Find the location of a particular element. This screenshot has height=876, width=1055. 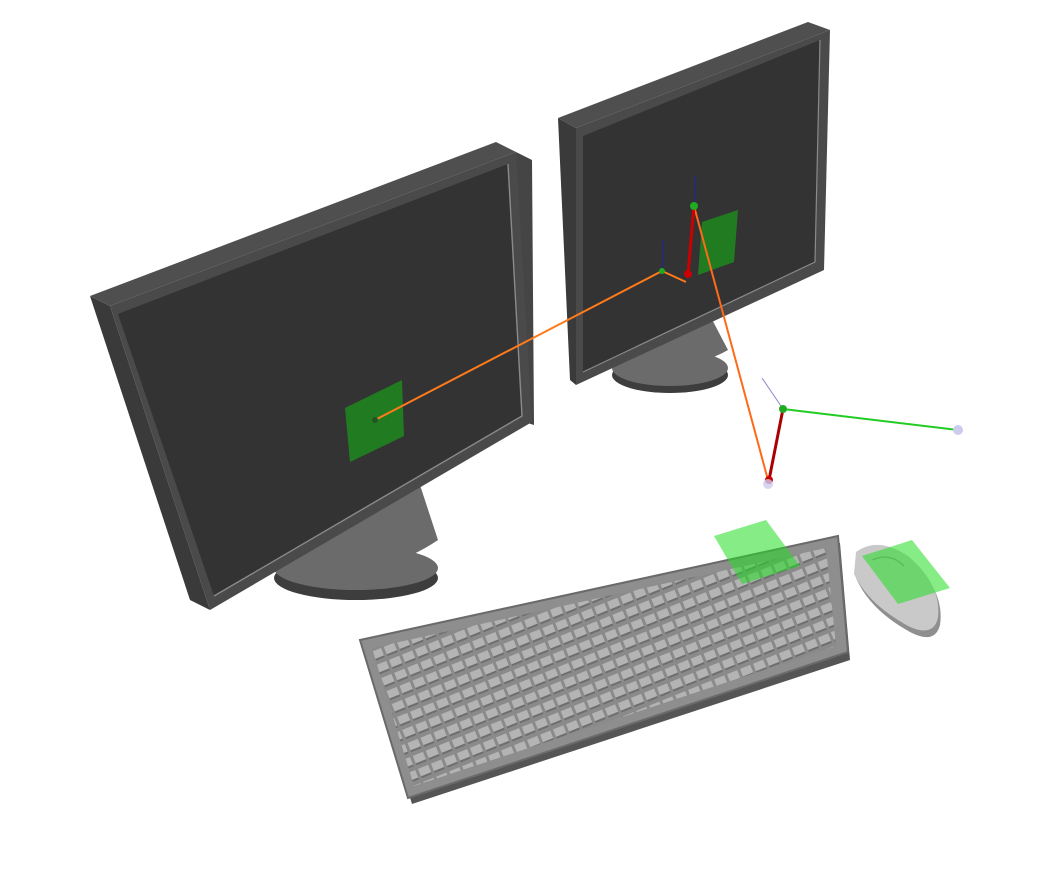

keyboard-keys is located at coordinates (604, 667).